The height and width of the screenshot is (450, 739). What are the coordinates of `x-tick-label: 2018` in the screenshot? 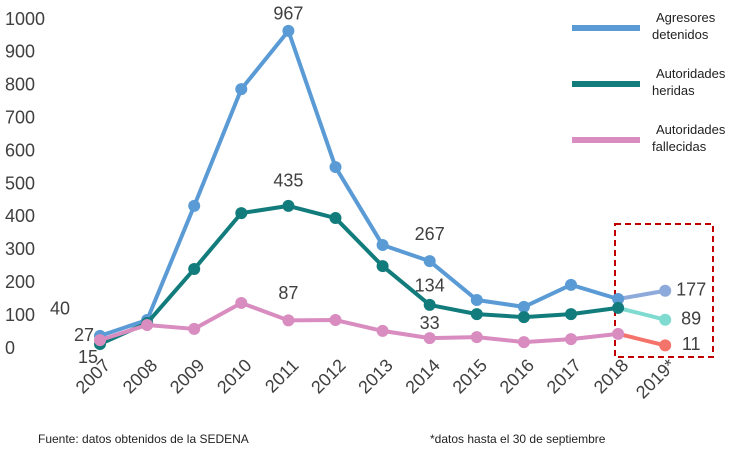 It's located at (611, 376).